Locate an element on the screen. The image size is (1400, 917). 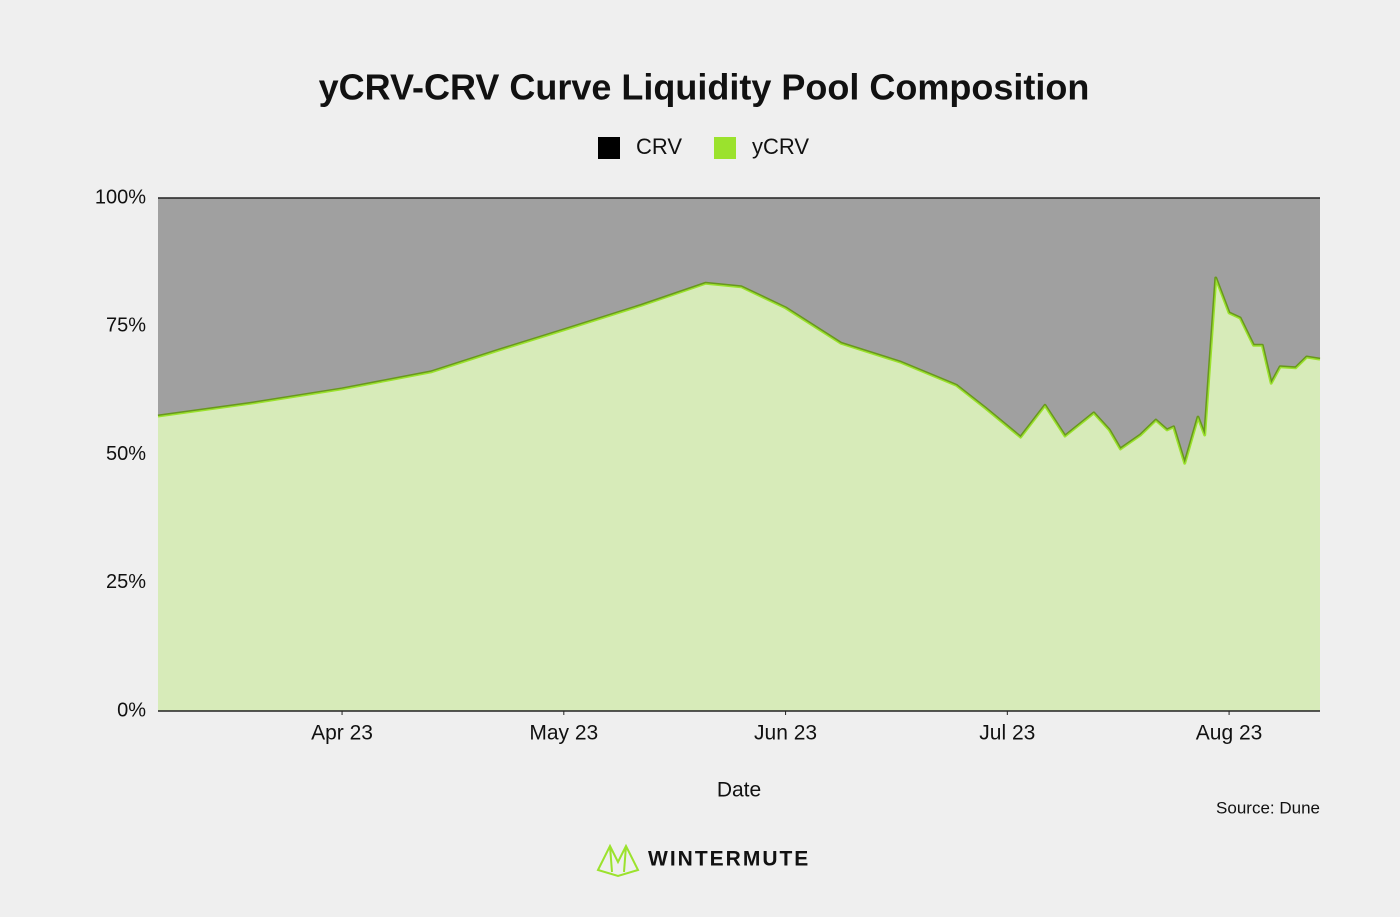
logo-text: WINTERMUTE is located at coordinates (729, 859).